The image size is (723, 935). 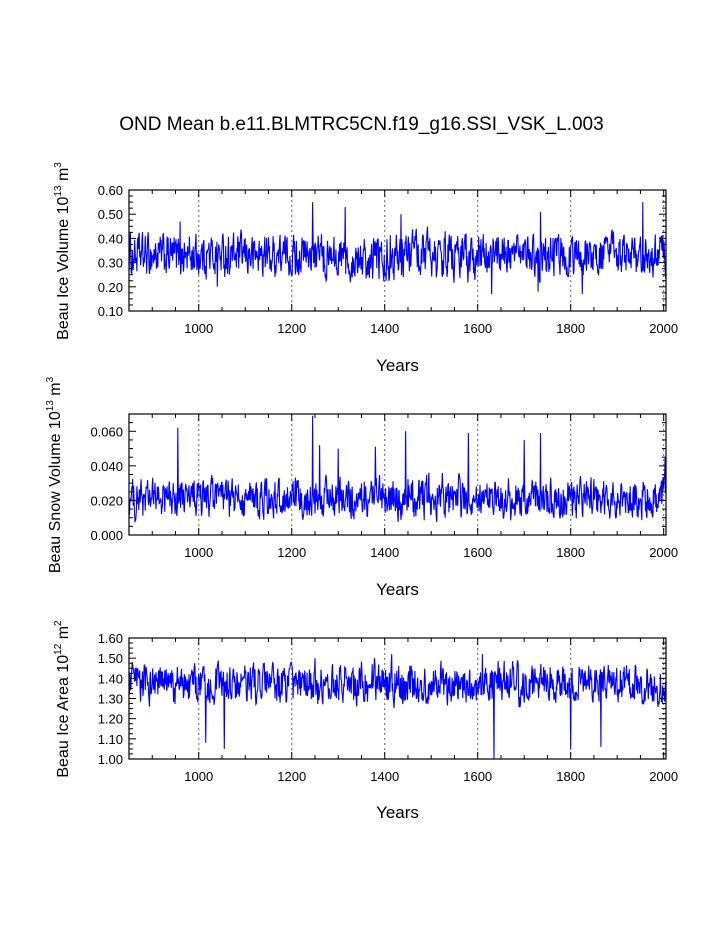 I want to click on y-tick-label: 1.40, so click(x=110, y=678).